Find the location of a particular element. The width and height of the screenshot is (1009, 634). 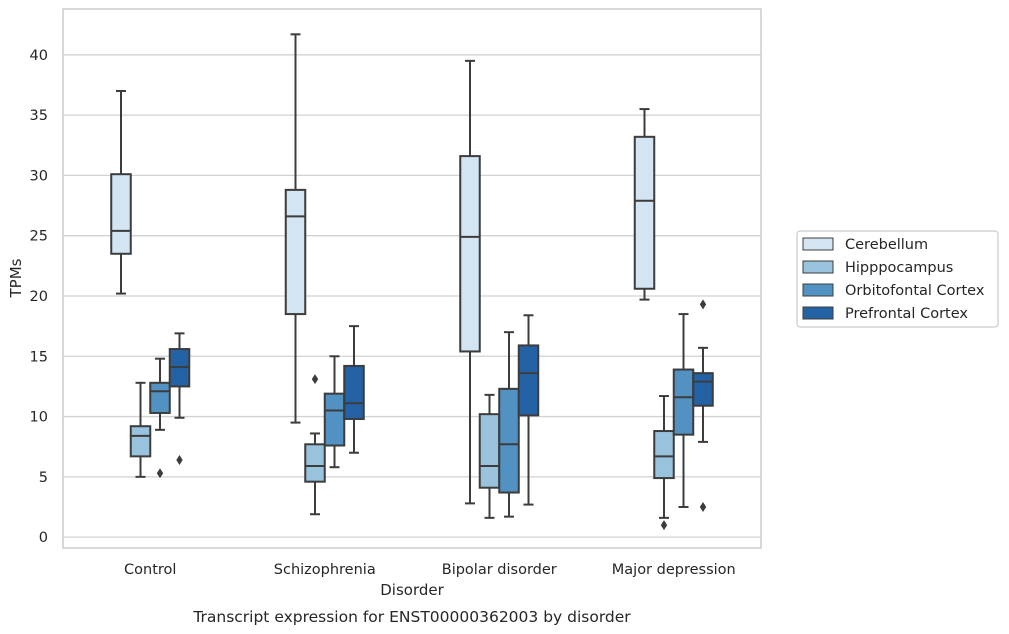

y-tick-label: 20 is located at coordinates (39, 297).